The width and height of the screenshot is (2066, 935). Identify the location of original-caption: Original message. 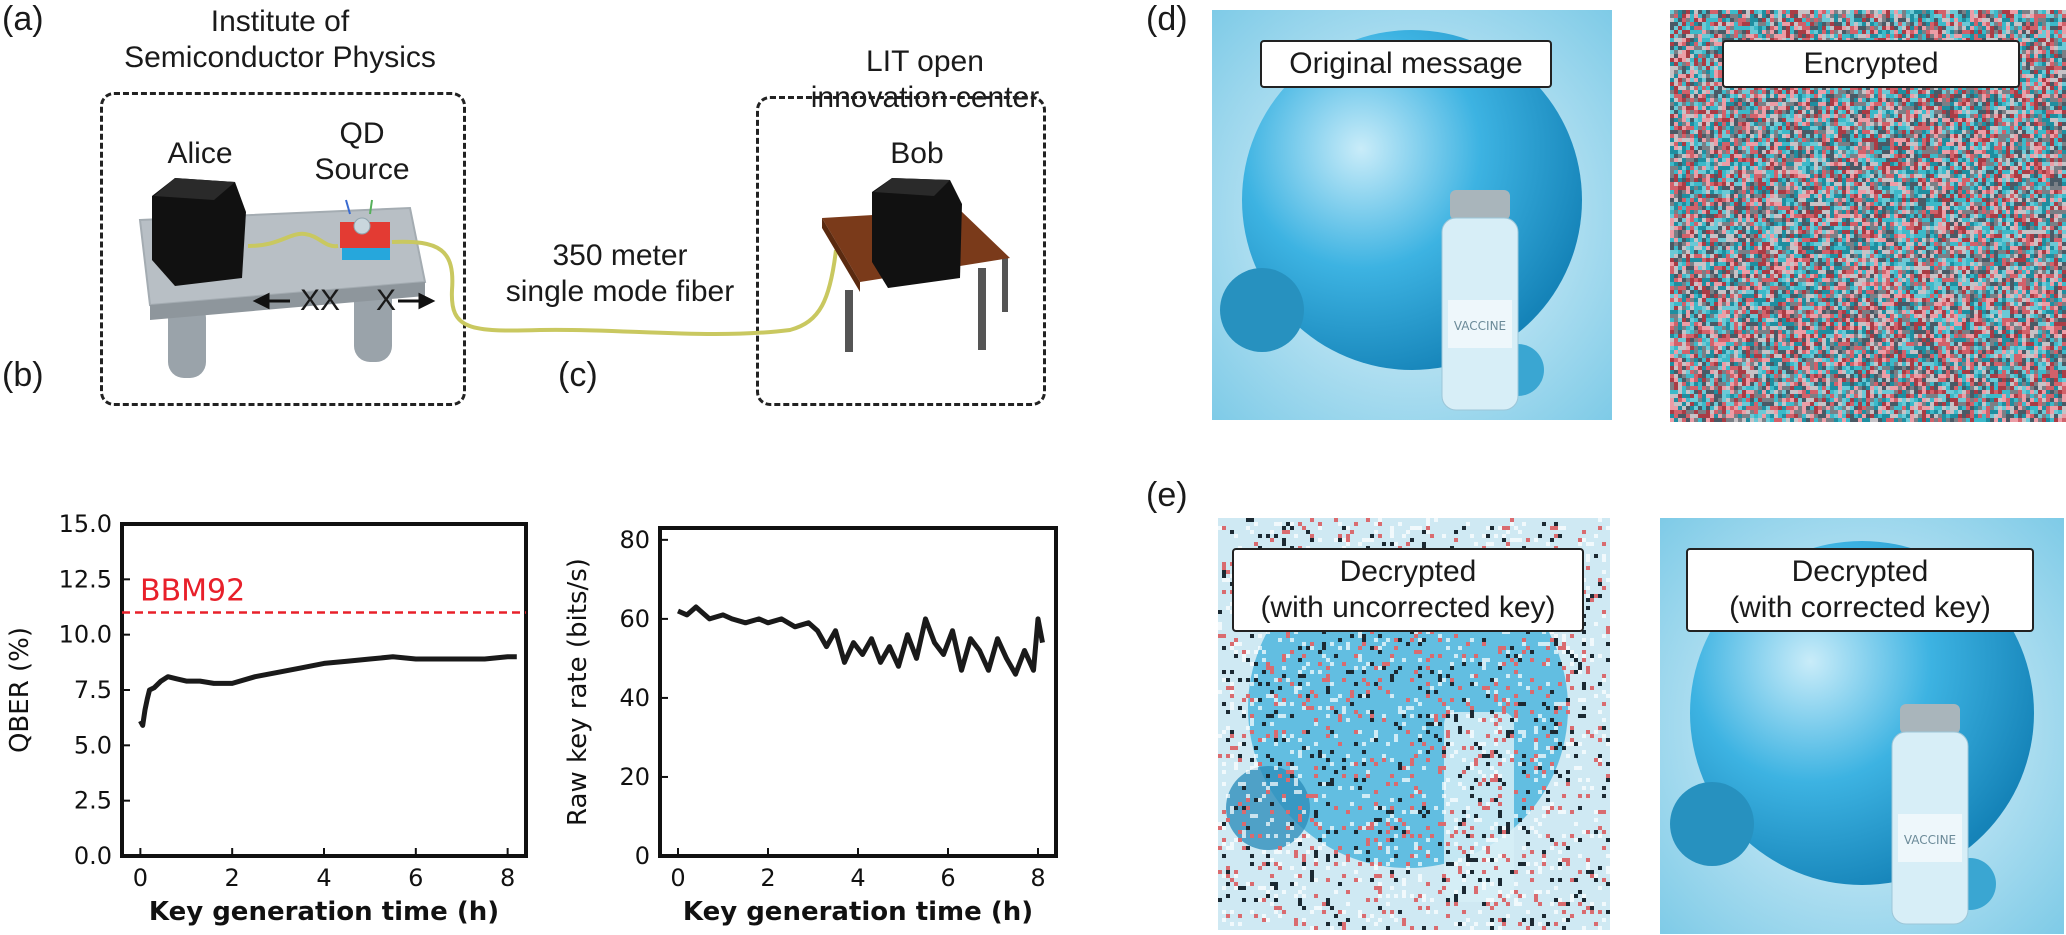
(1406, 64).